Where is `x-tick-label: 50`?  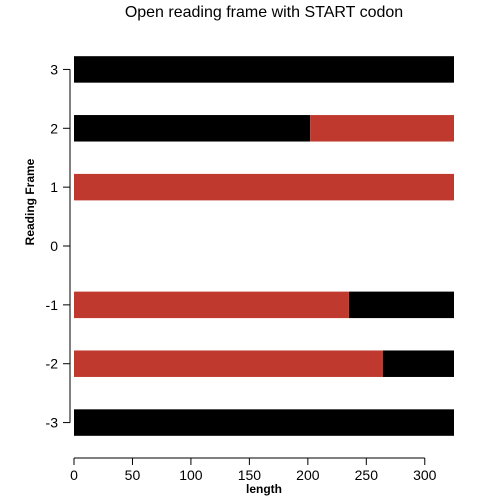
x-tick-label: 50 is located at coordinates (133, 475).